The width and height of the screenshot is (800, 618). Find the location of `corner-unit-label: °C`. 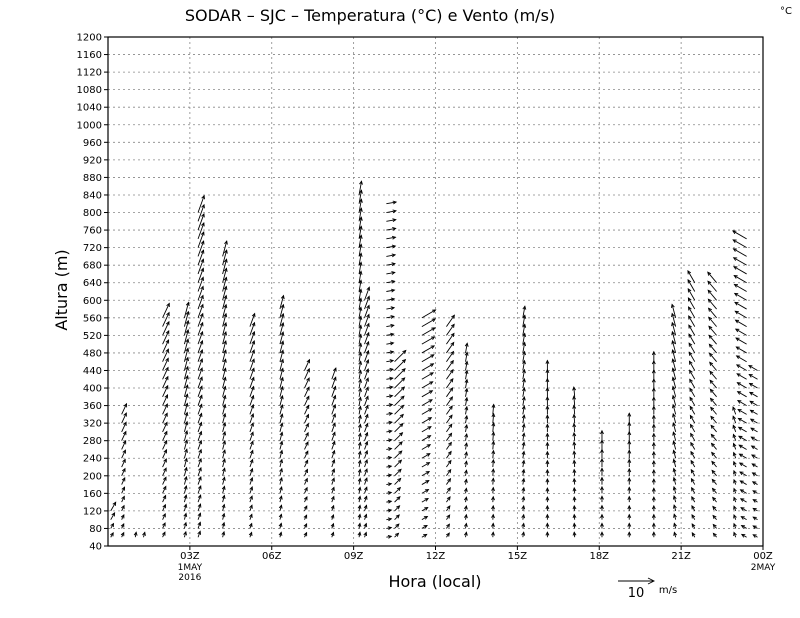

corner-unit-label: °C is located at coordinates (786, 11).